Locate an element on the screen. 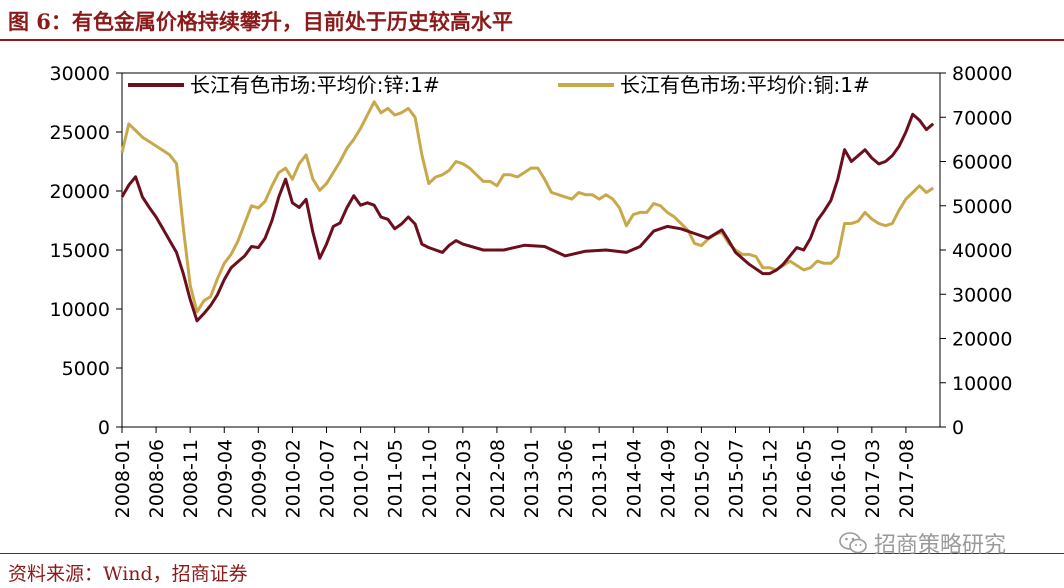  x-tick-label: 2011-05 is located at coordinates (396, 478).